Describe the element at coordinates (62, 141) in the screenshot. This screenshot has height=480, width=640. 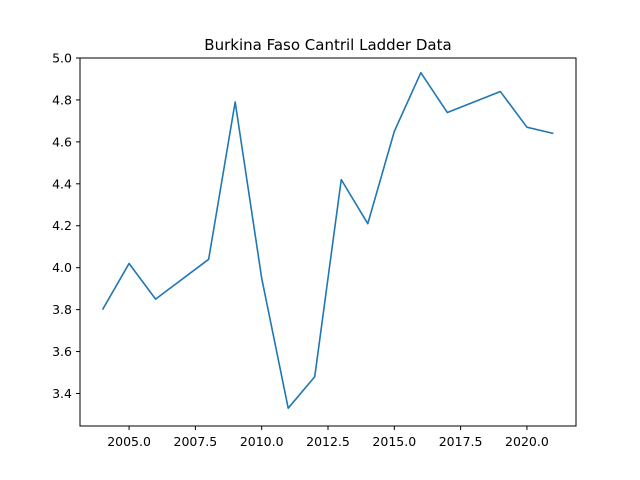
I see `y-tick-label: 4.6` at that location.